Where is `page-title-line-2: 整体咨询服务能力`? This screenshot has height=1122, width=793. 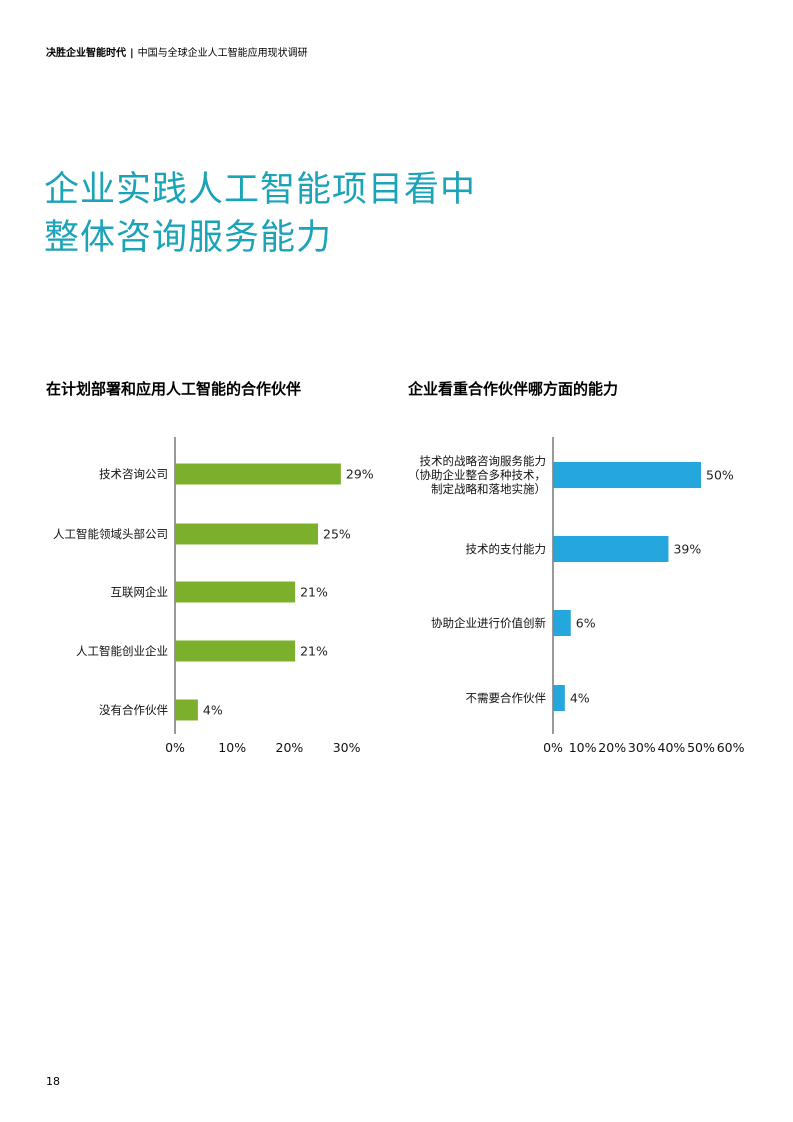
page-title-line-2: 整体咨询服务能力 is located at coordinates (188, 238).